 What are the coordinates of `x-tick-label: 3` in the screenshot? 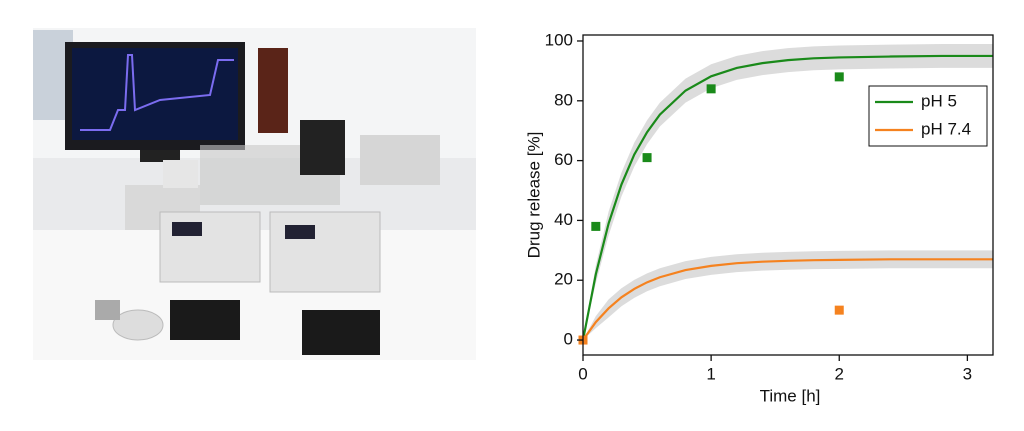 It's located at (967, 373).